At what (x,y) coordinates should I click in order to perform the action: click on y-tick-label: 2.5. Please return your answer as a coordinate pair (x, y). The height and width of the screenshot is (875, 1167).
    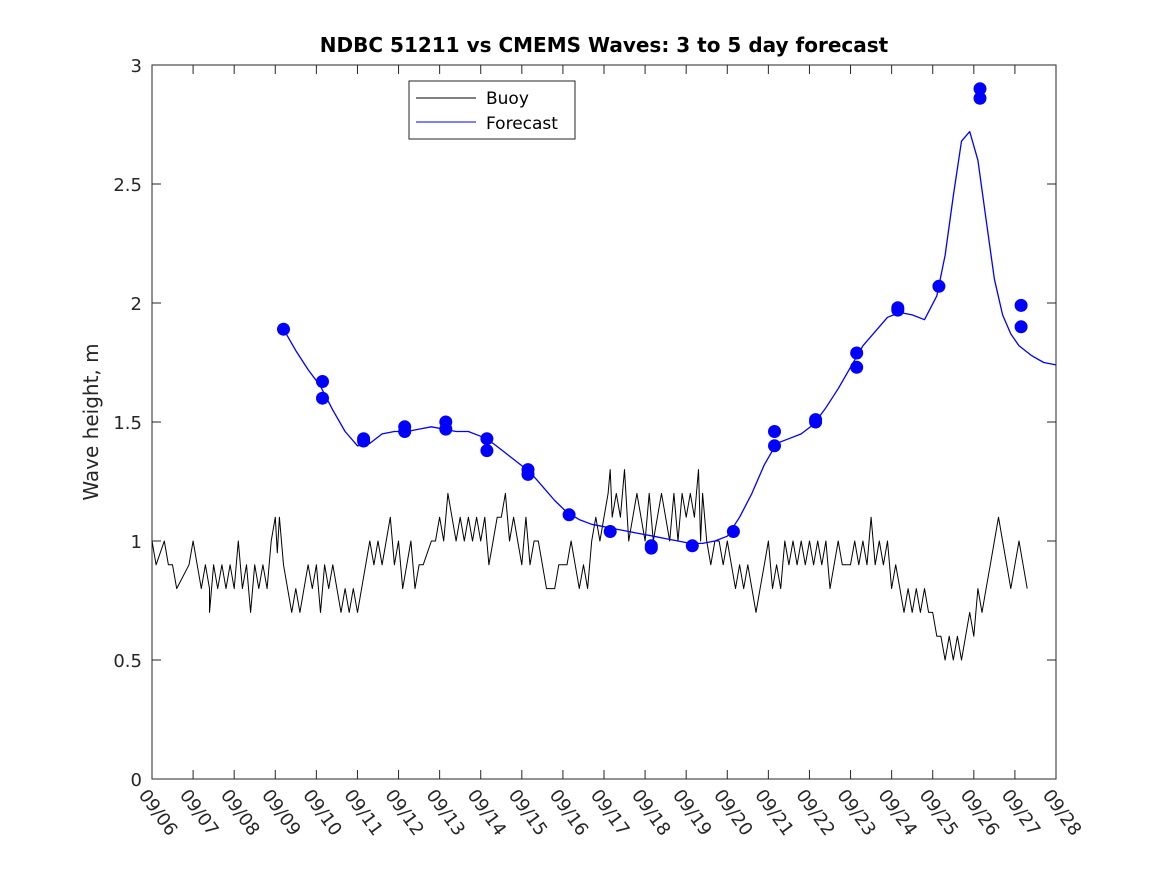
    Looking at the image, I should click on (127, 185).